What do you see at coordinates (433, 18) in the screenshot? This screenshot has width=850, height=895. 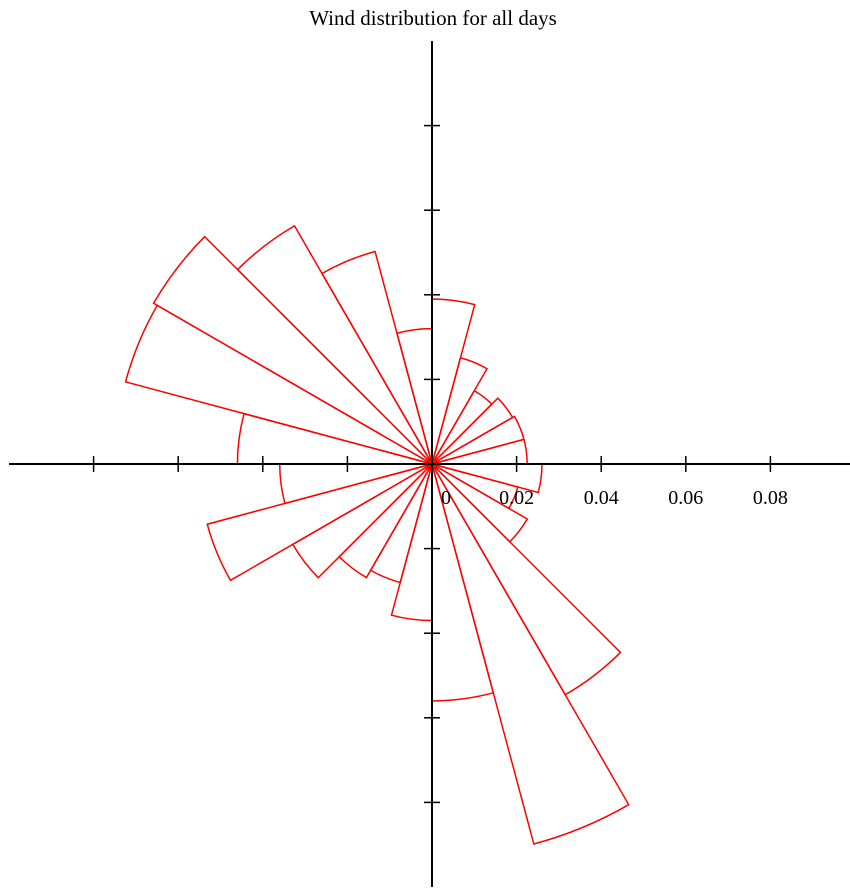 I see `chart-title: Wind distribution for all days` at bounding box center [433, 18].